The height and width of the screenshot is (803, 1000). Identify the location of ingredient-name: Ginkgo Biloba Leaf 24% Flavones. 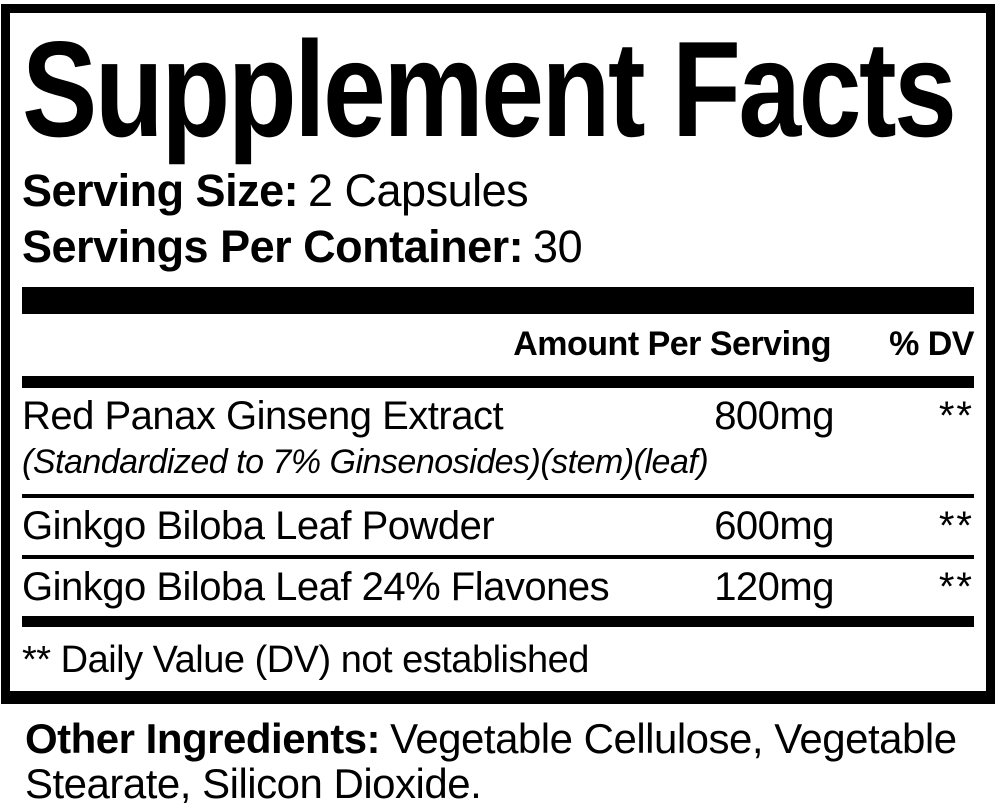
(316, 587).